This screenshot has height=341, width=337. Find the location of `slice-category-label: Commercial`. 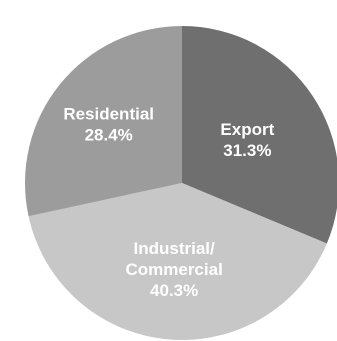

slice-category-label: Commercial is located at coordinates (173, 269).